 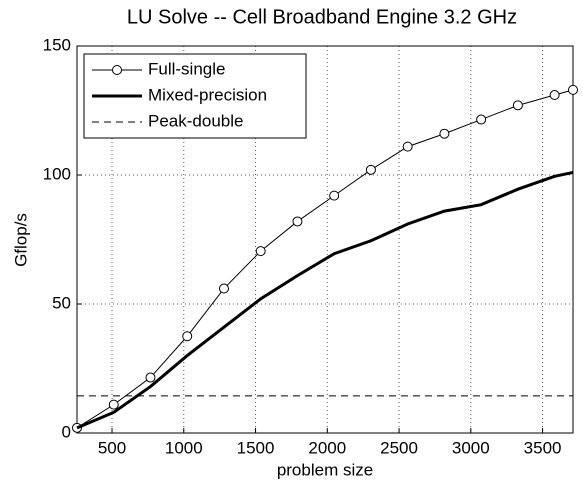 What do you see at coordinates (66, 431) in the screenshot?
I see `y-tick-label: 0` at bounding box center [66, 431].